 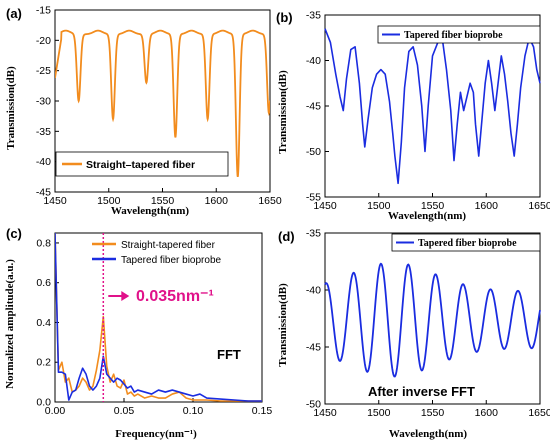 What do you see at coordinates (313, 348) in the screenshot?
I see `panel-d-ytick-label: -45` at bounding box center [313, 348].